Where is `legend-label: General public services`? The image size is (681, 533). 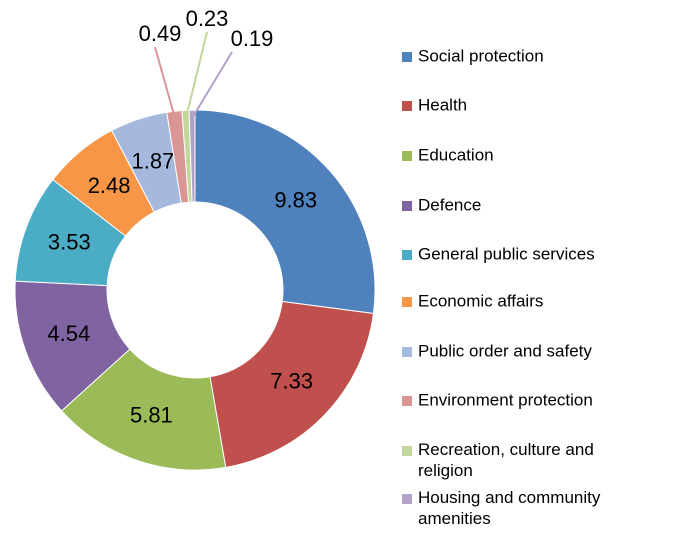 legend-label: General public services is located at coordinates (506, 253).